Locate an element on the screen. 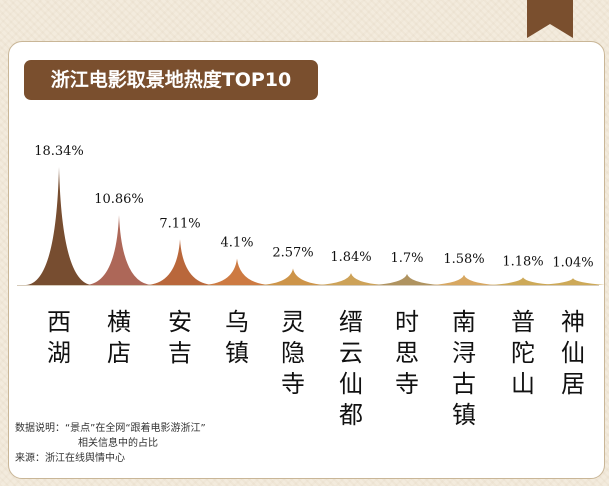 The width and height of the screenshot is (609, 486). category-label: 云 is located at coordinates (351, 353).